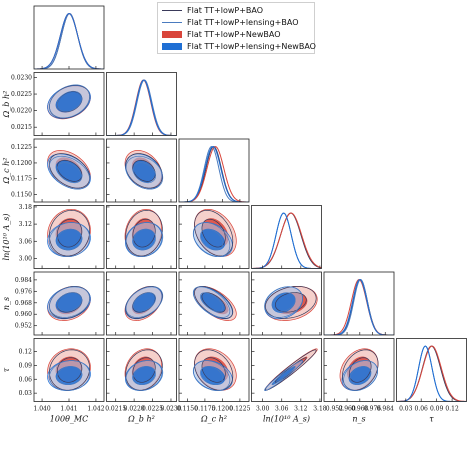 The image size is (474, 475). What do you see at coordinates (204, 409) in the screenshot?
I see `x-tick-label-och2: 0.1175` at bounding box center [204, 409].